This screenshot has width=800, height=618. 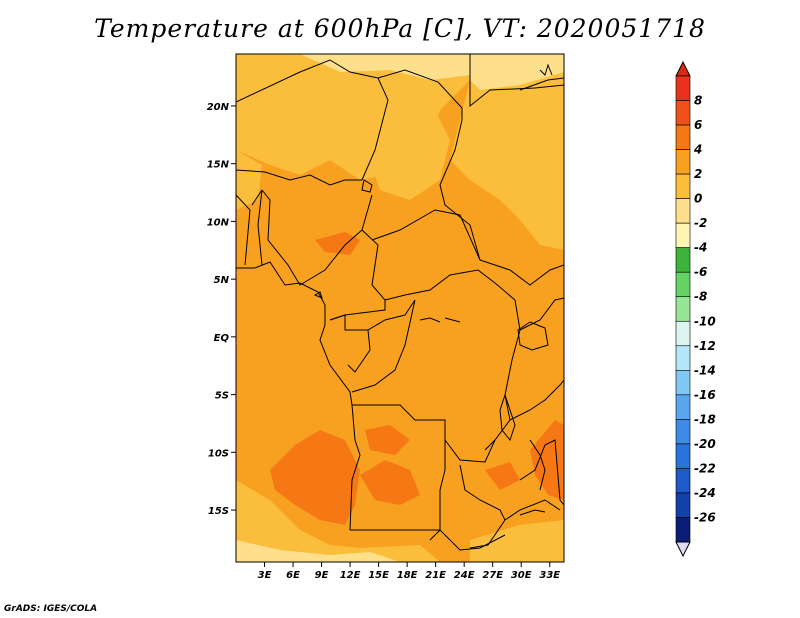 What do you see at coordinates (218, 222) in the screenshot?
I see `lat-tick-label: 10N` at bounding box center [218, 222].